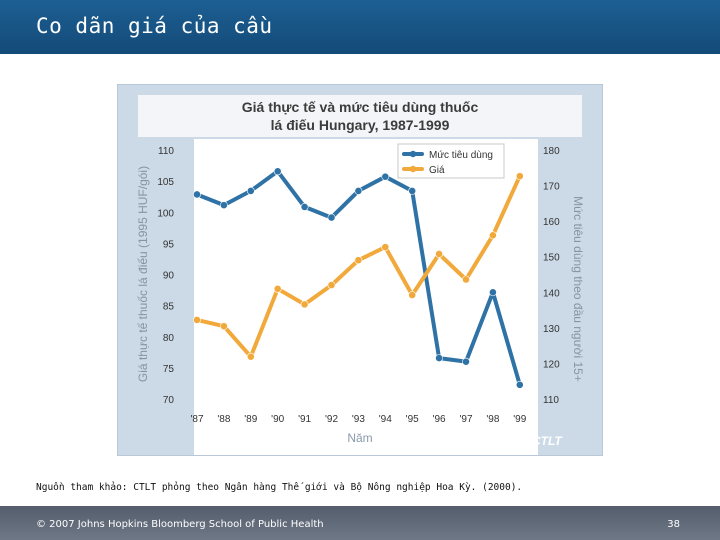 The height and width of the screenshot is (540, 720). Describe the element at coordinates (360, 27) in the screenshot. I see `slide-header: Co dãn giá của cầu` at that location.